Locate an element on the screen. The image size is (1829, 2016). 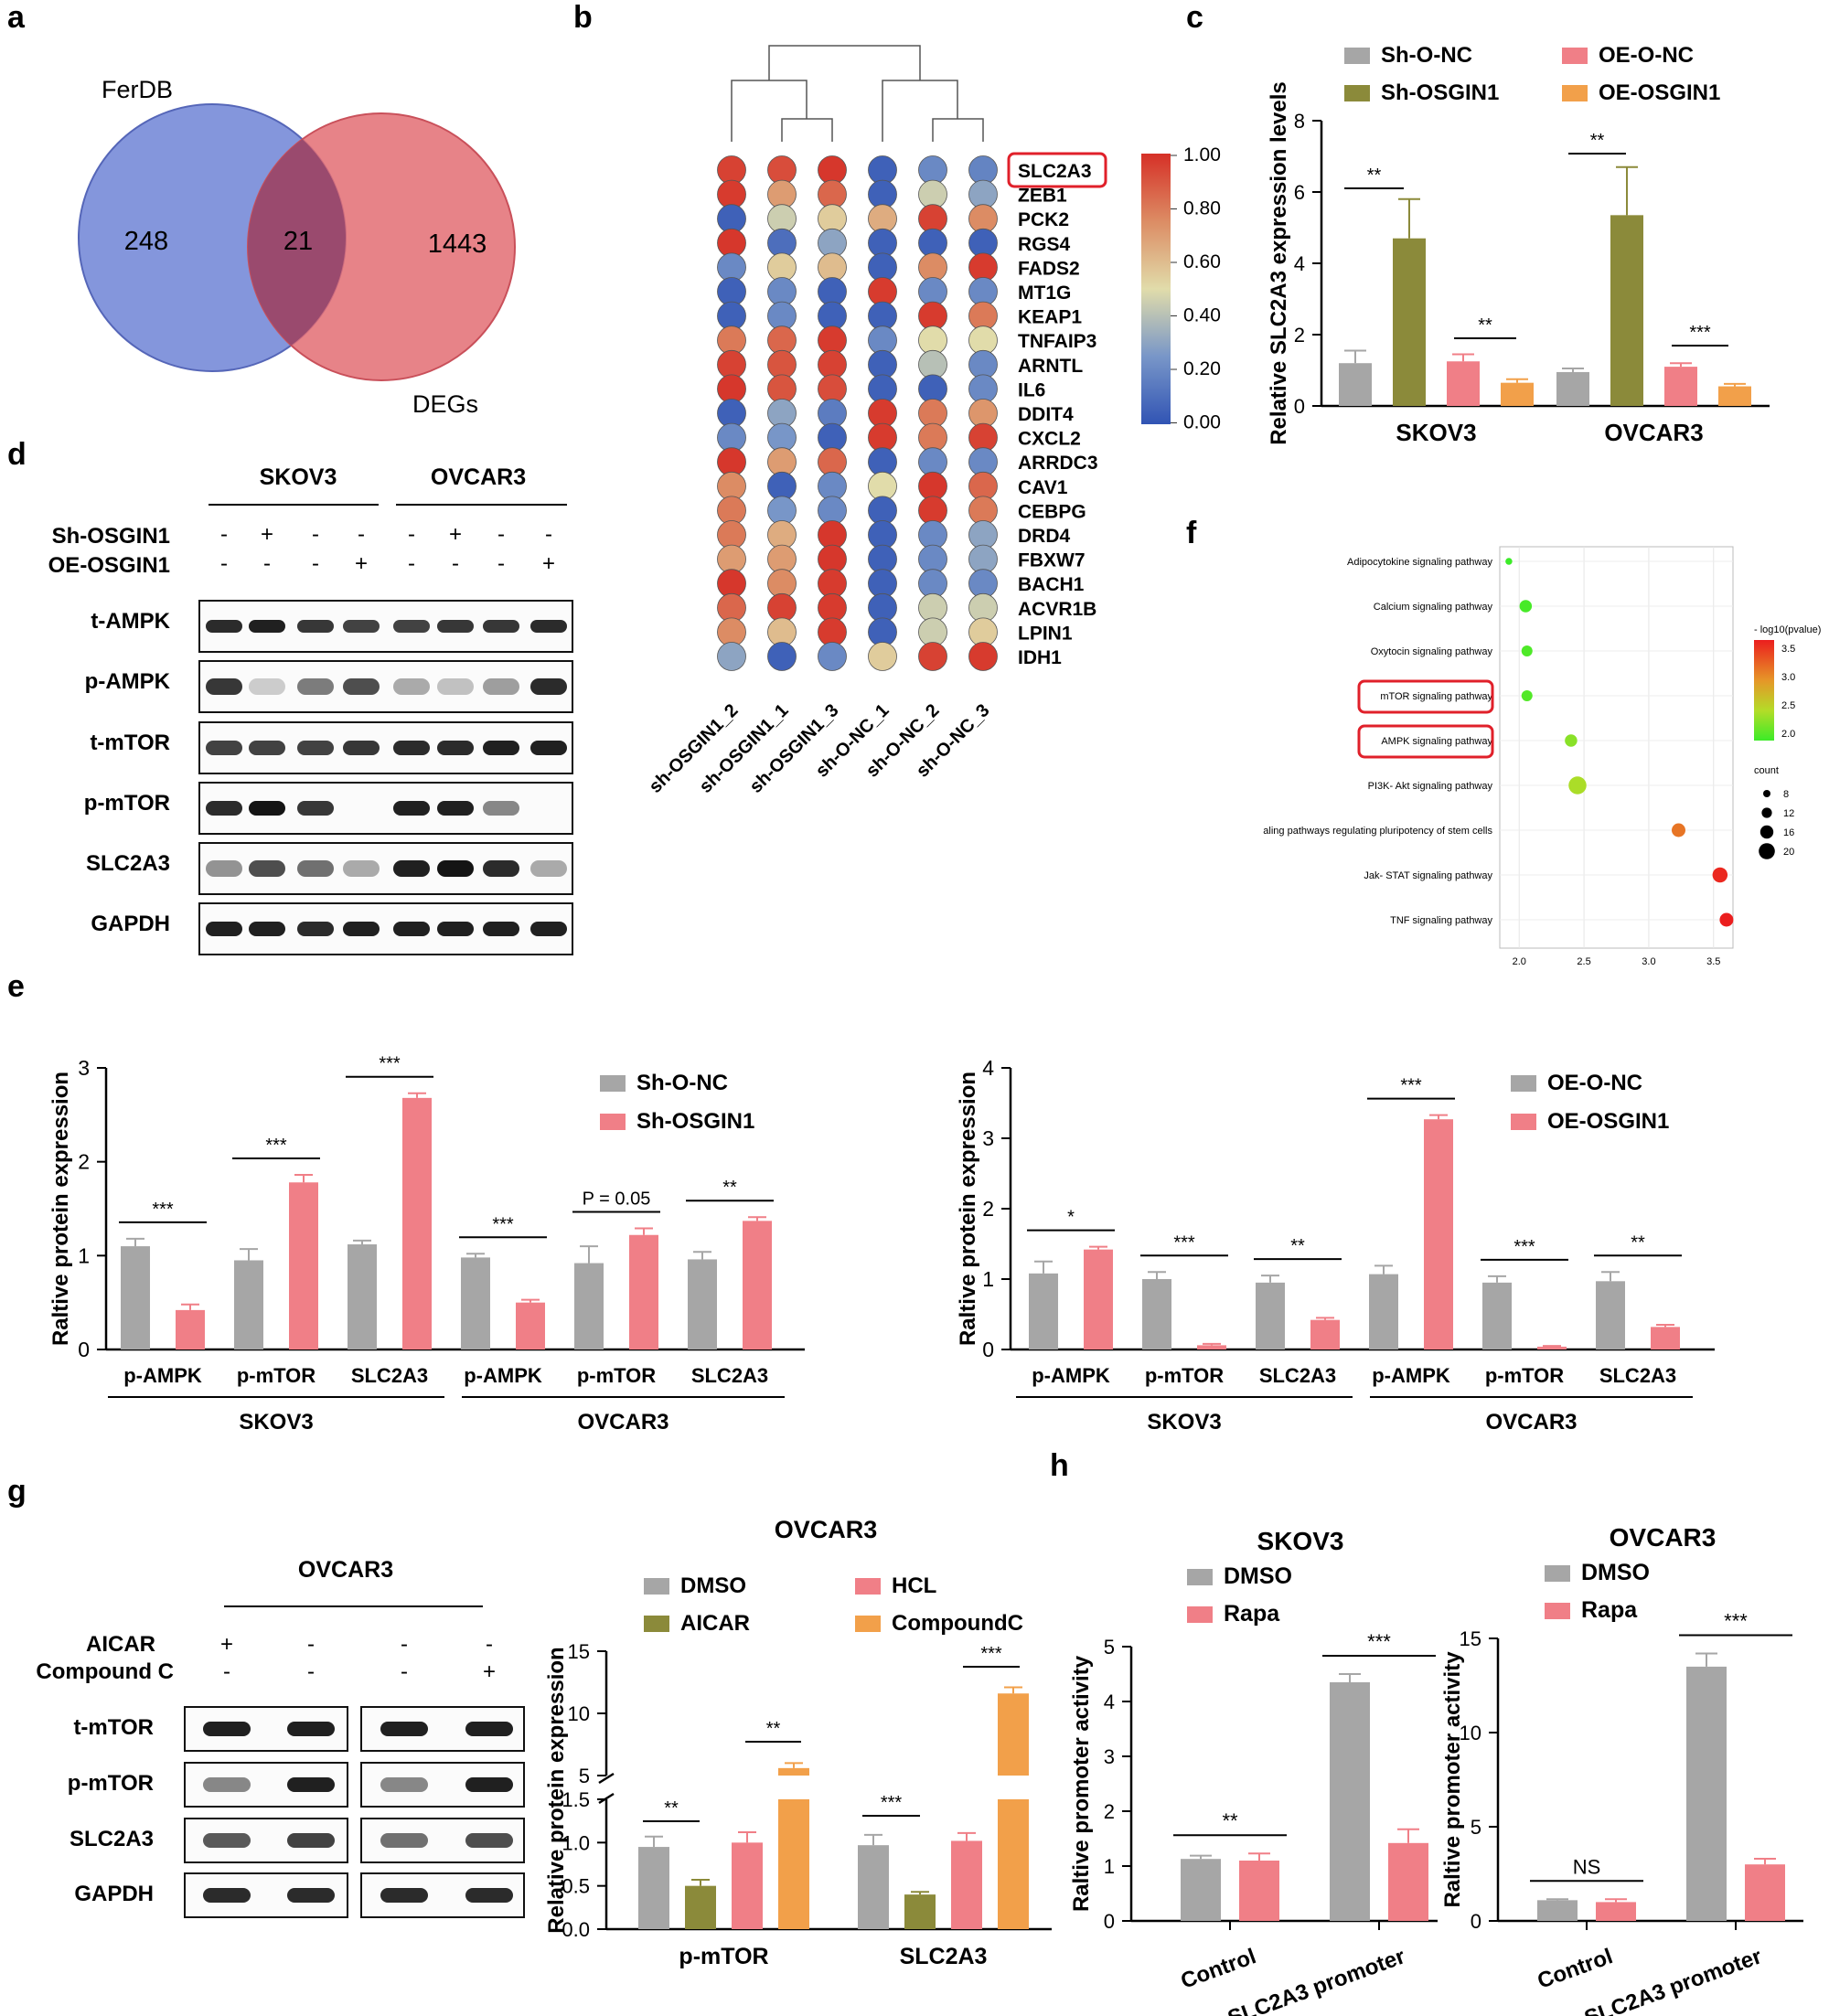
x-category-label: OVCAR3 is located at coordinates (1653, 432).